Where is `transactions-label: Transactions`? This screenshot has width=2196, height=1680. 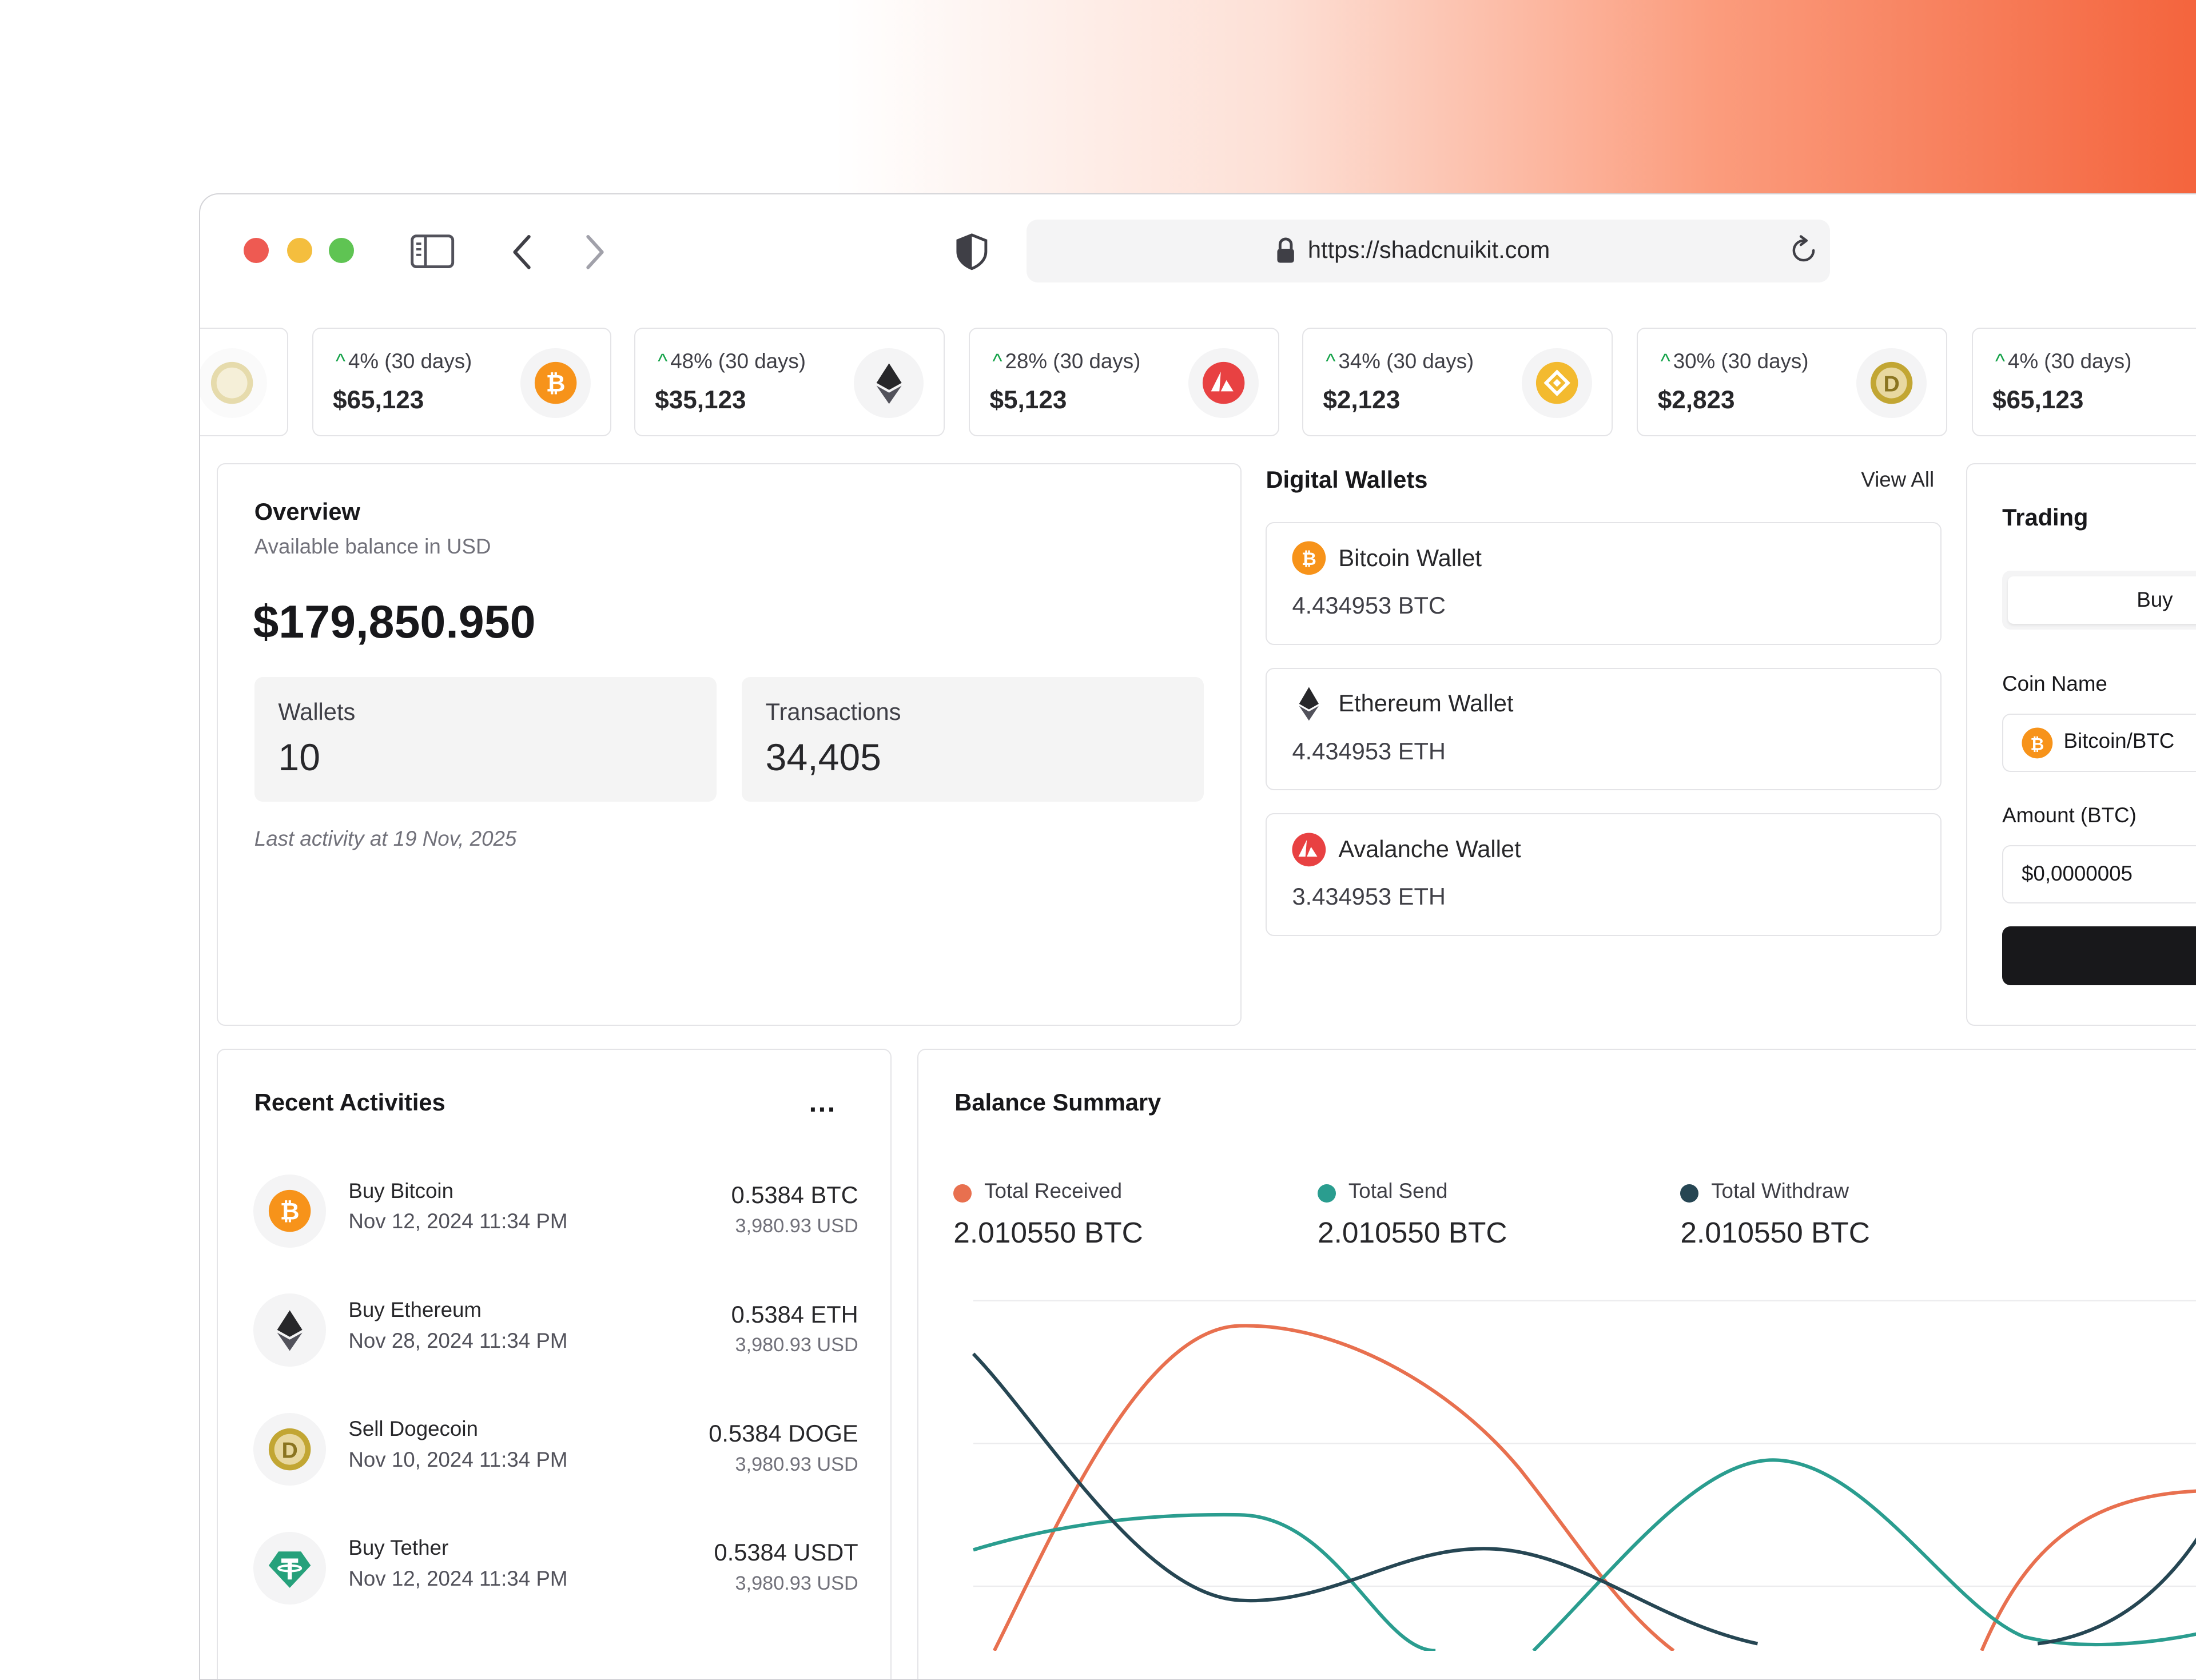 transactions-label: Transactions is located at coordinates (833, 712).